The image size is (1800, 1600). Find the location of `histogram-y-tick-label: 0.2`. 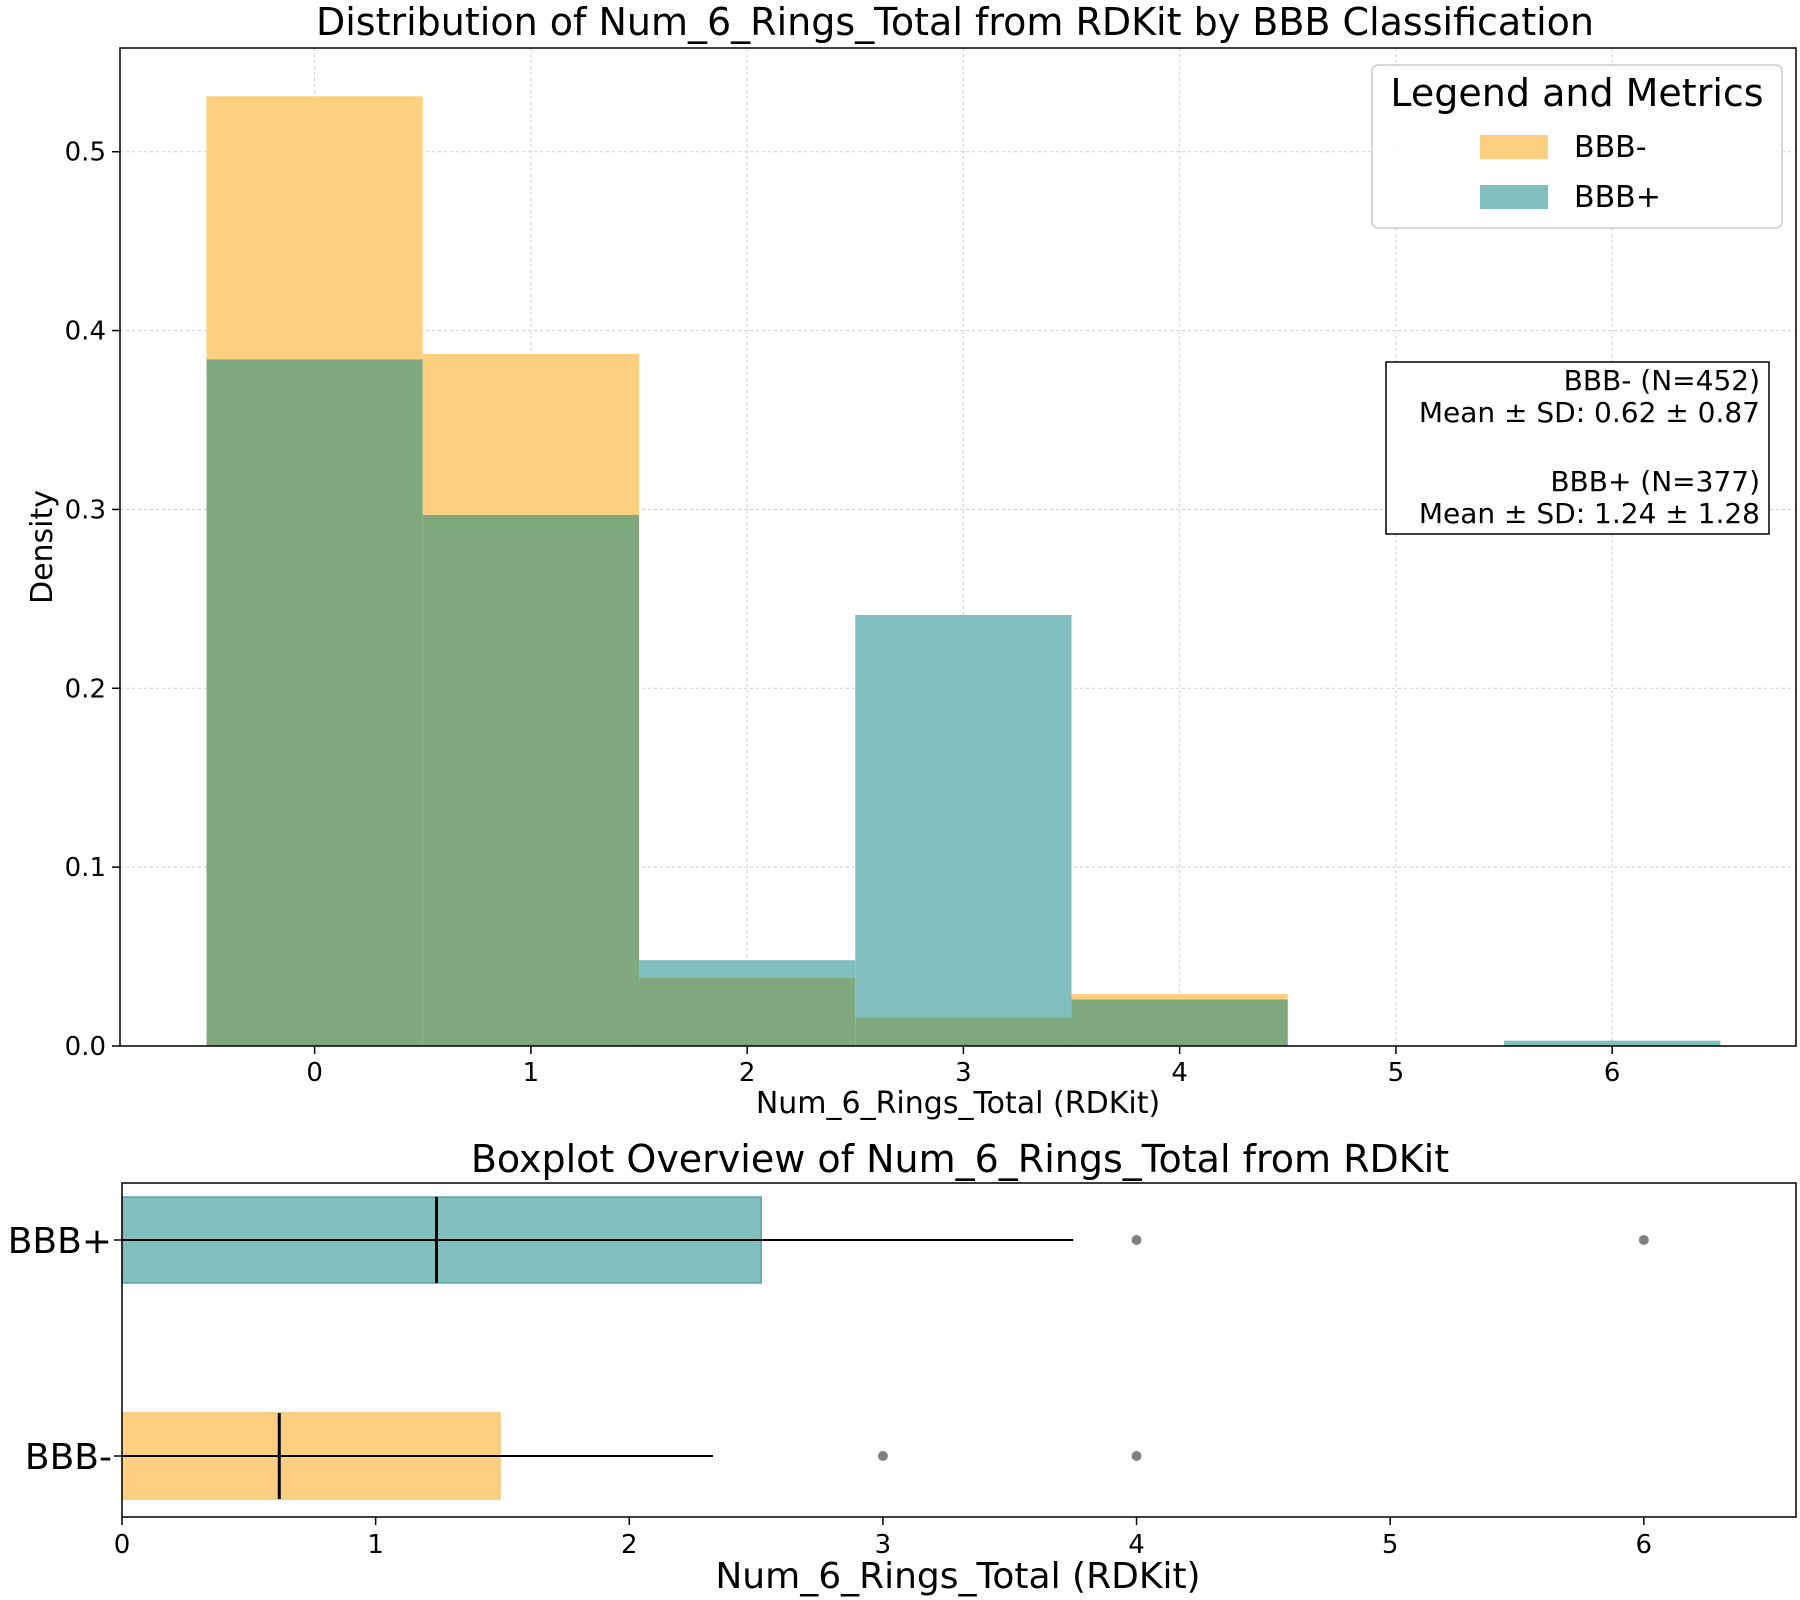

histogram-y-tick-label: 0.2 is located at coordinates (85, 689).